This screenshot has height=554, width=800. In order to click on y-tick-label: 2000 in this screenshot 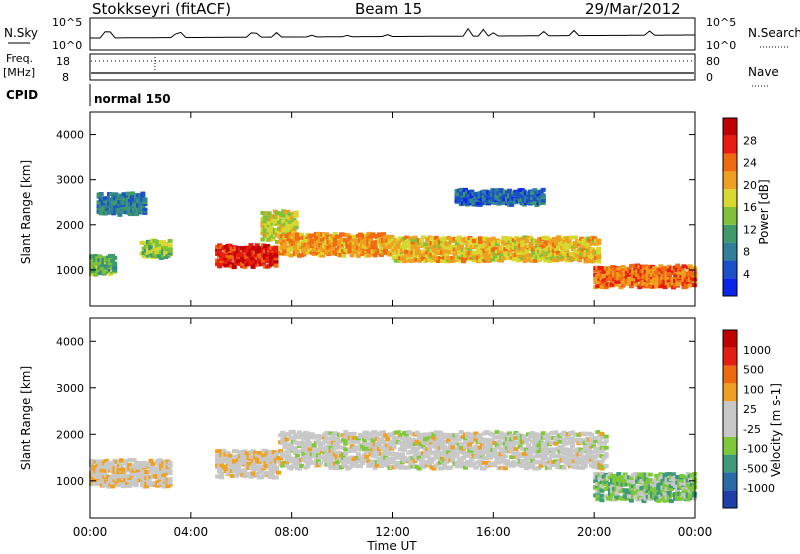, I will do `click(70, 434)`.